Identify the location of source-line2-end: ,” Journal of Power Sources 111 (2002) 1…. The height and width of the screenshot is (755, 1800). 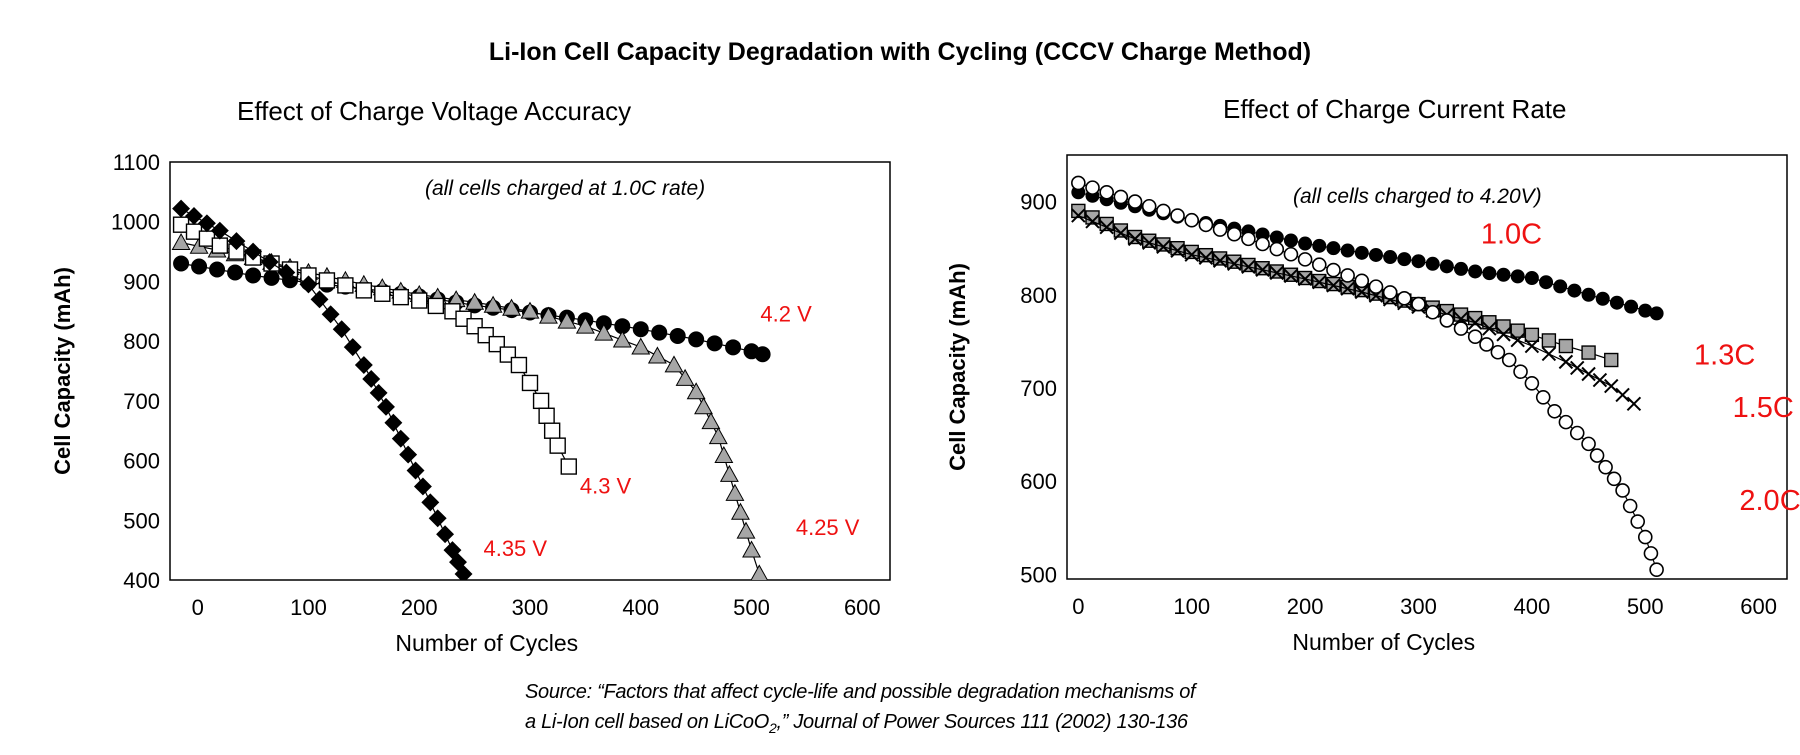
(982, 722).